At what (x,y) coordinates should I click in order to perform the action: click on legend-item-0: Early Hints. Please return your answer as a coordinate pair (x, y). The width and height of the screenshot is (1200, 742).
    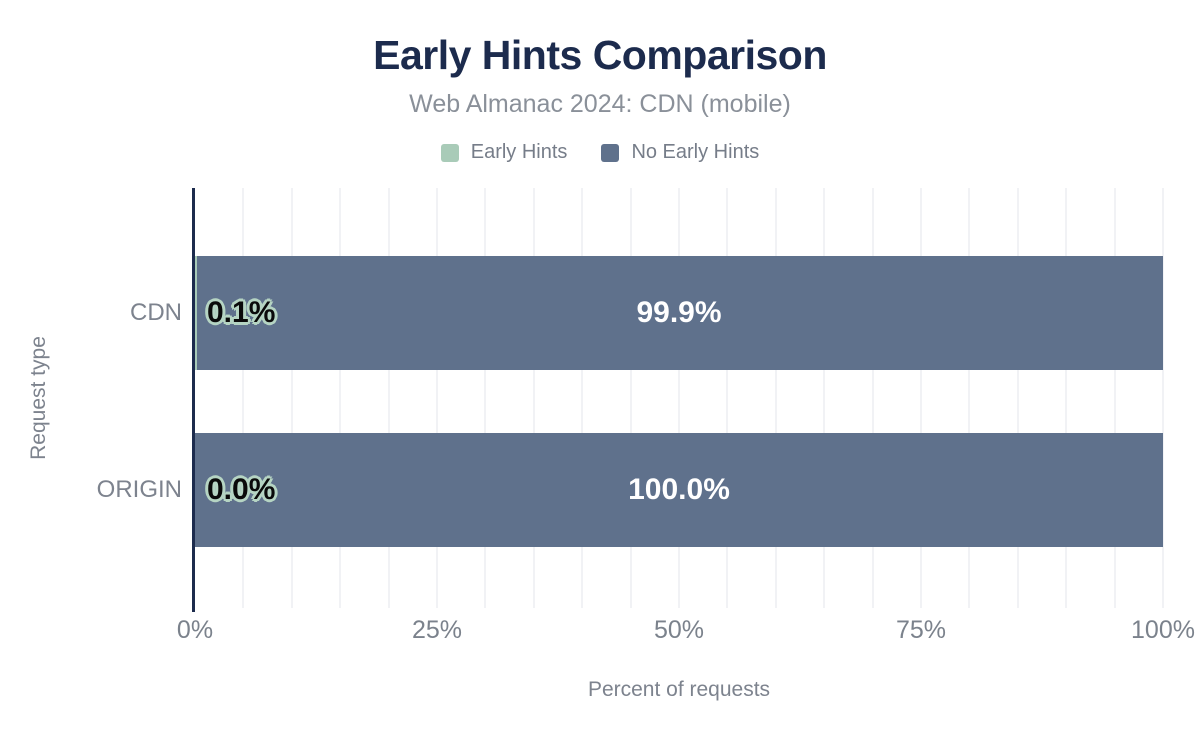
    Looking at the image, I should click on (504, 152).